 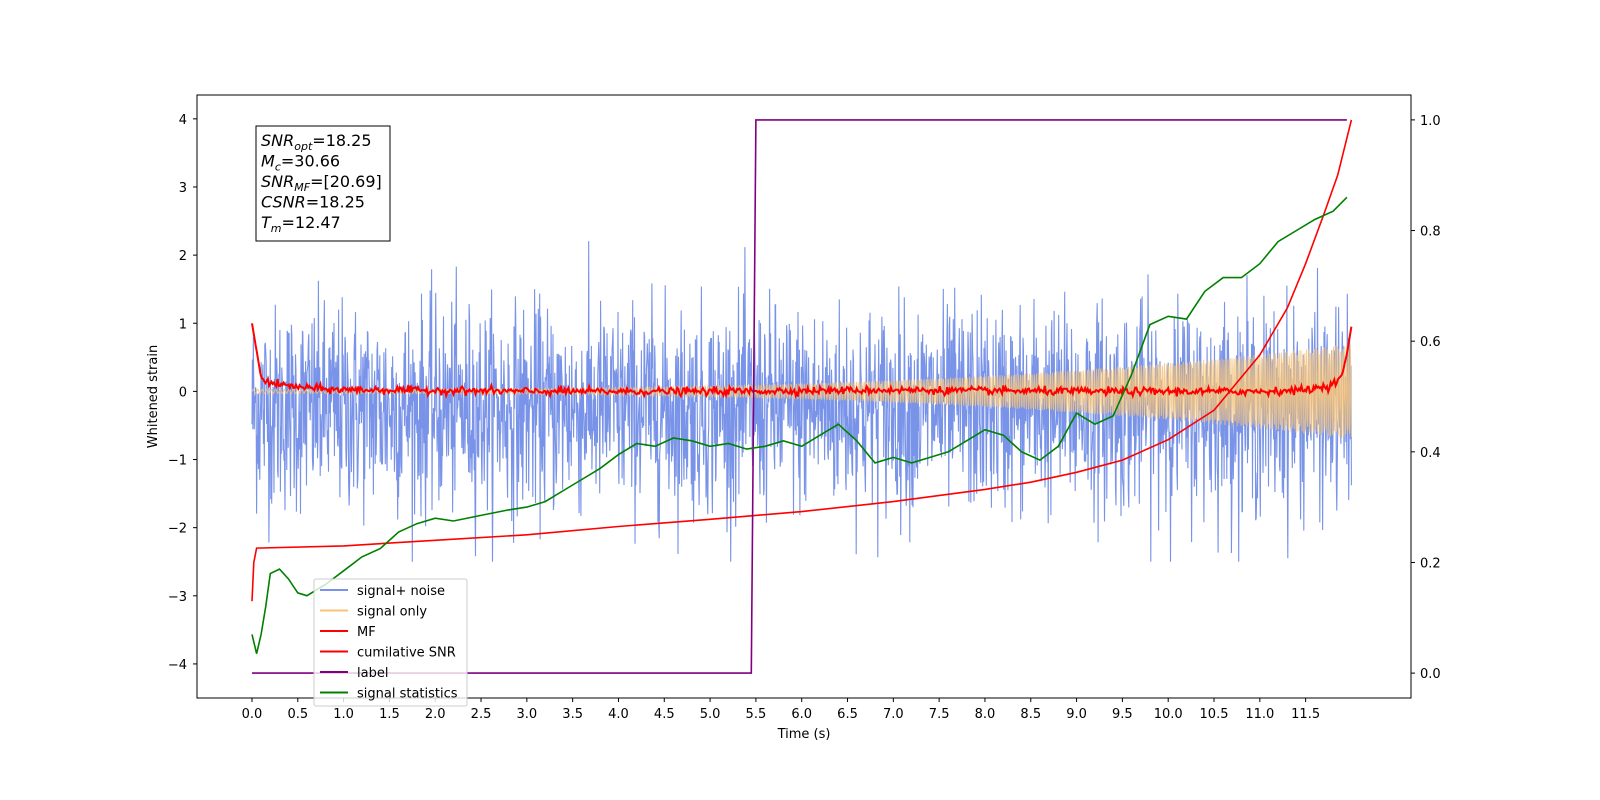 What do you see at coordinates (372, 673) in the screenshot?
I see `legend-entry-label: label` at bounding box center [372, 673].